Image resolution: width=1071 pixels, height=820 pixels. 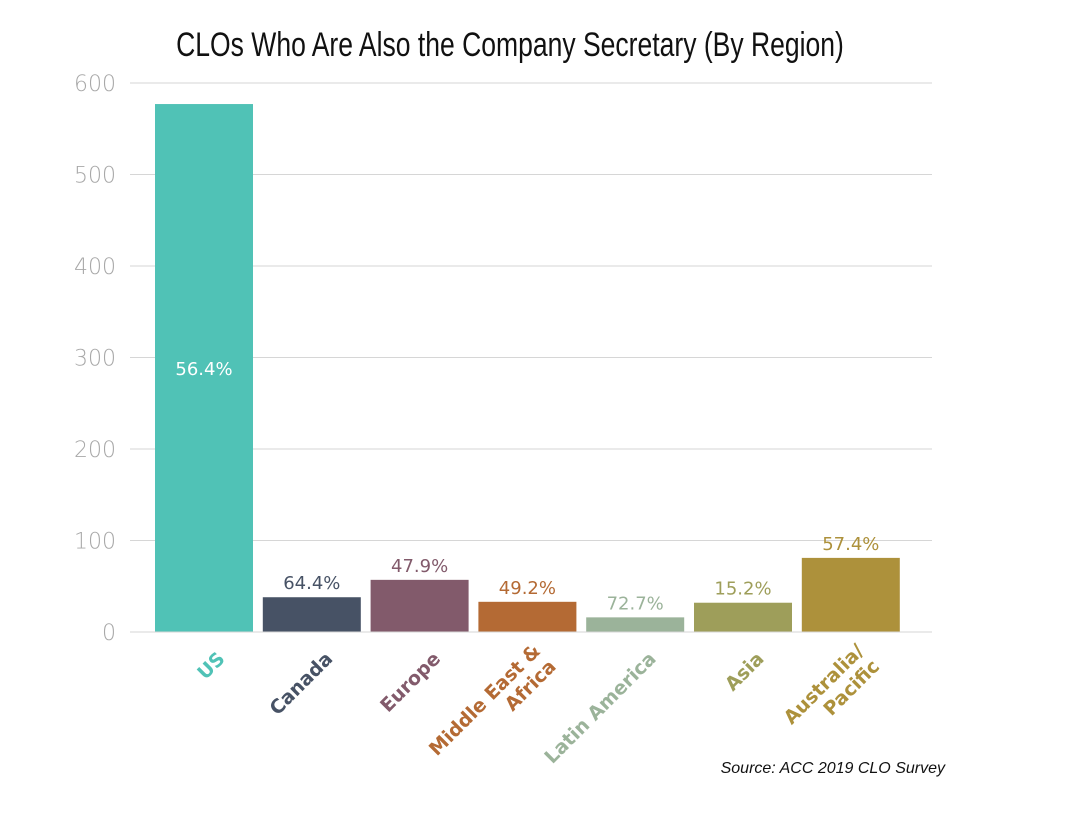 I want to click on y-tick-label: 300, so click(x=95, y=359).